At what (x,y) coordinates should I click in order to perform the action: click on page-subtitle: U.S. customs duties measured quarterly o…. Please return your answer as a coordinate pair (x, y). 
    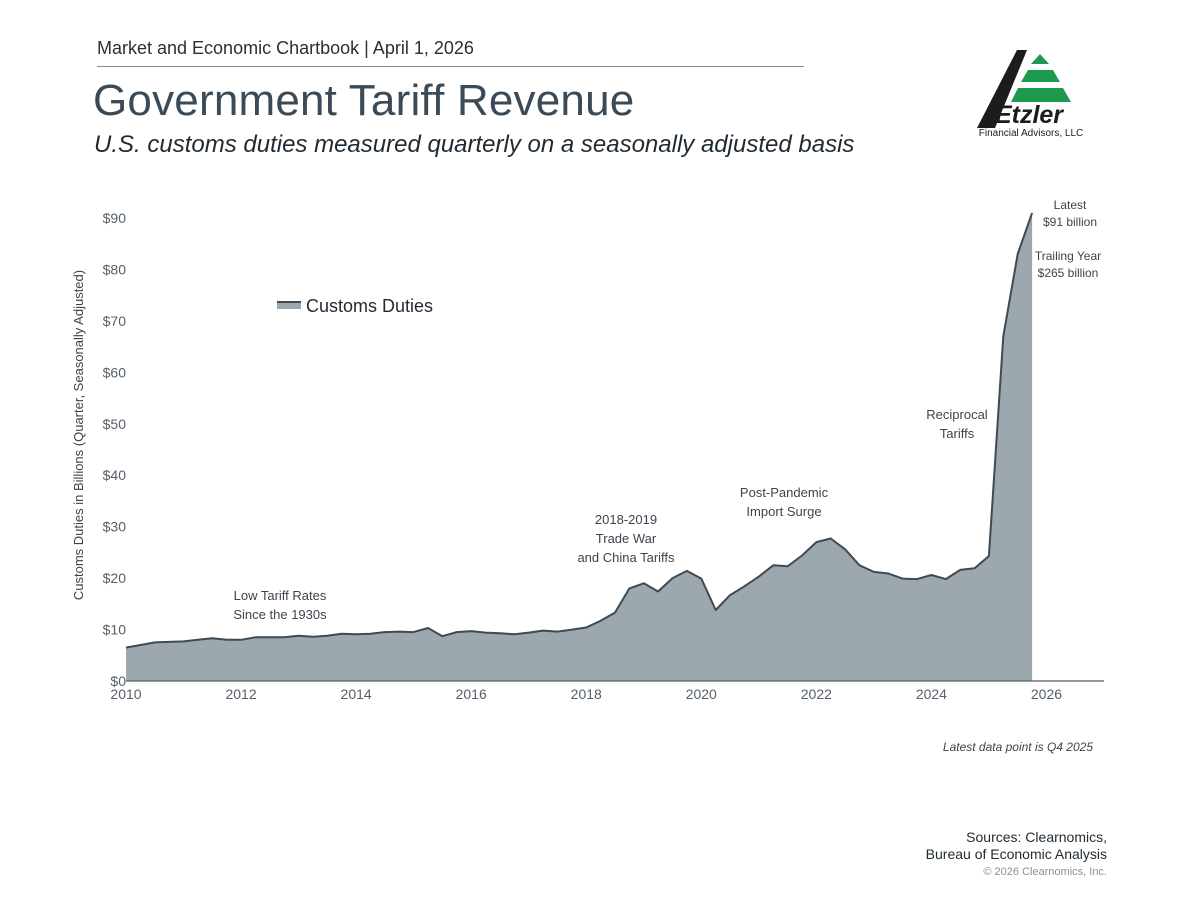
    Looking at the image, I should click on (474, 144).